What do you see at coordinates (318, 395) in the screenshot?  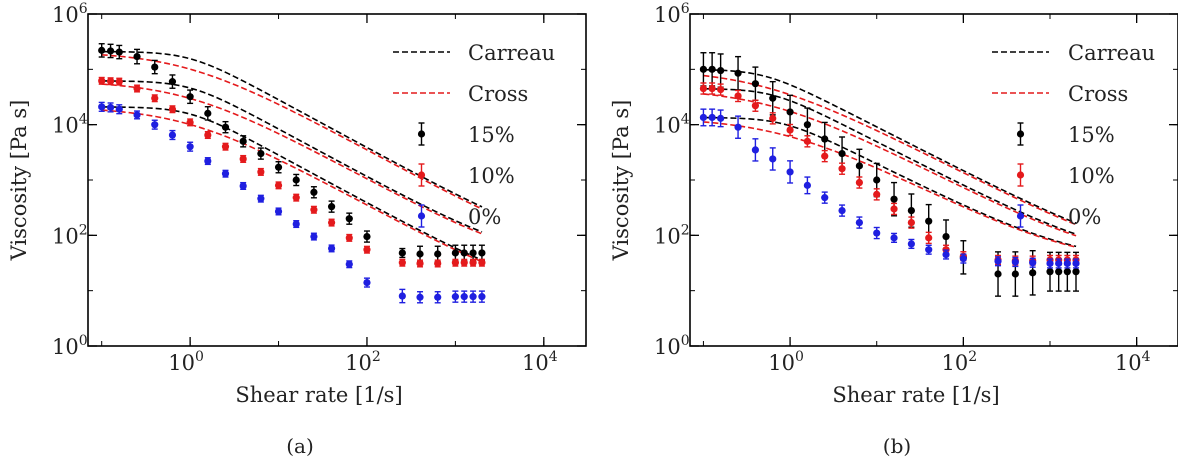 I see `x-axis-label: Shear rate [1/s]` at bounding box center [318, 395].